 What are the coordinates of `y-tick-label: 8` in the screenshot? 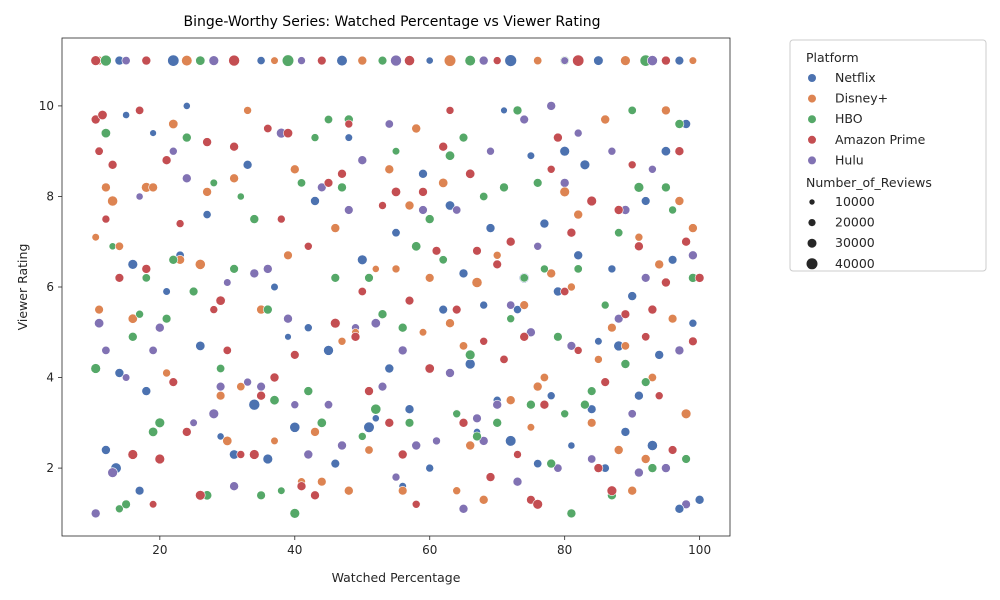 It's located at (50, 196).